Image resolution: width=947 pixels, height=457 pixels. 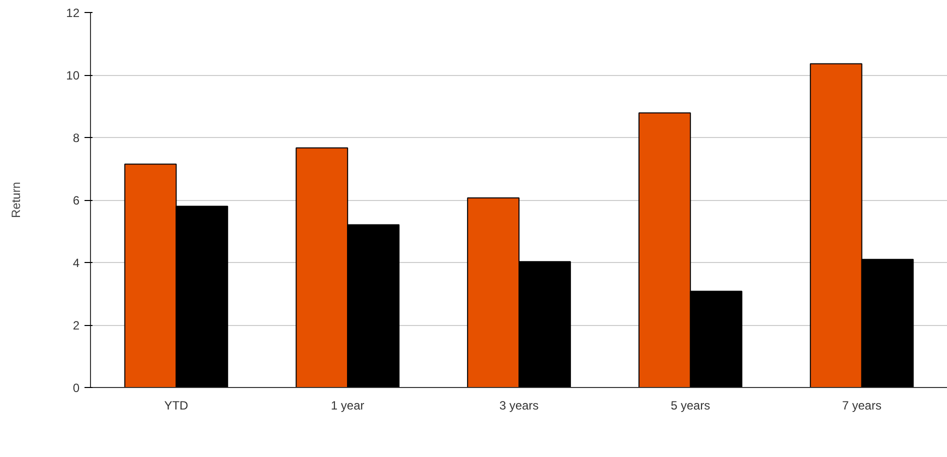 I want to click on y-tick-label: 0, so click(x=76, y=388).